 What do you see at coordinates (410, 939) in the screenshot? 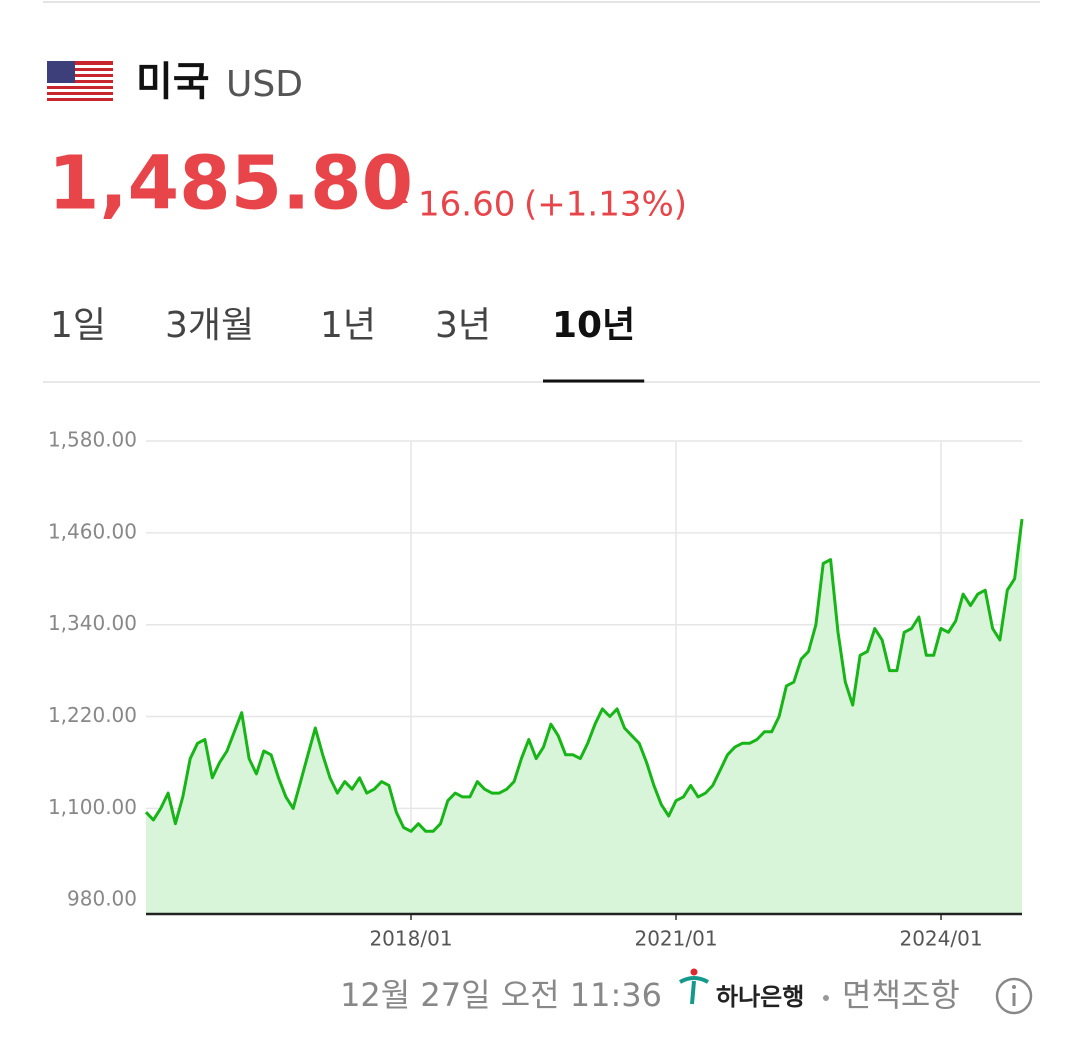
I see `x-tick-label: 2018/01` at bounding box center [410, 939].